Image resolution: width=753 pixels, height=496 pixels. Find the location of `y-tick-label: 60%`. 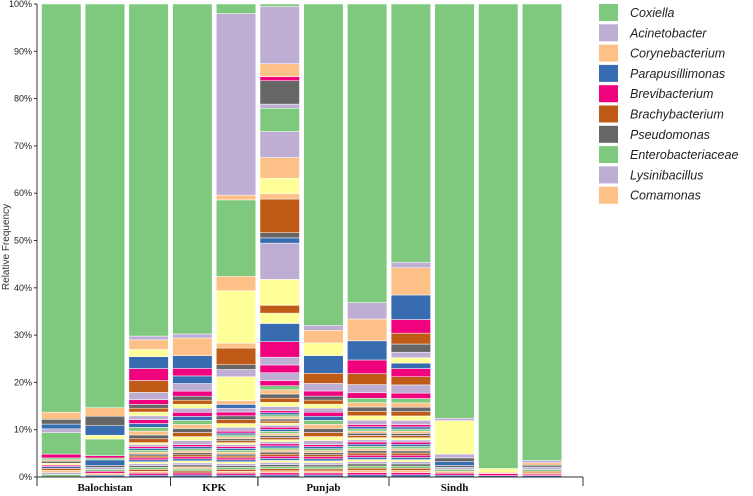

y-tick-label: 60% is located at coordinates (23, 193).